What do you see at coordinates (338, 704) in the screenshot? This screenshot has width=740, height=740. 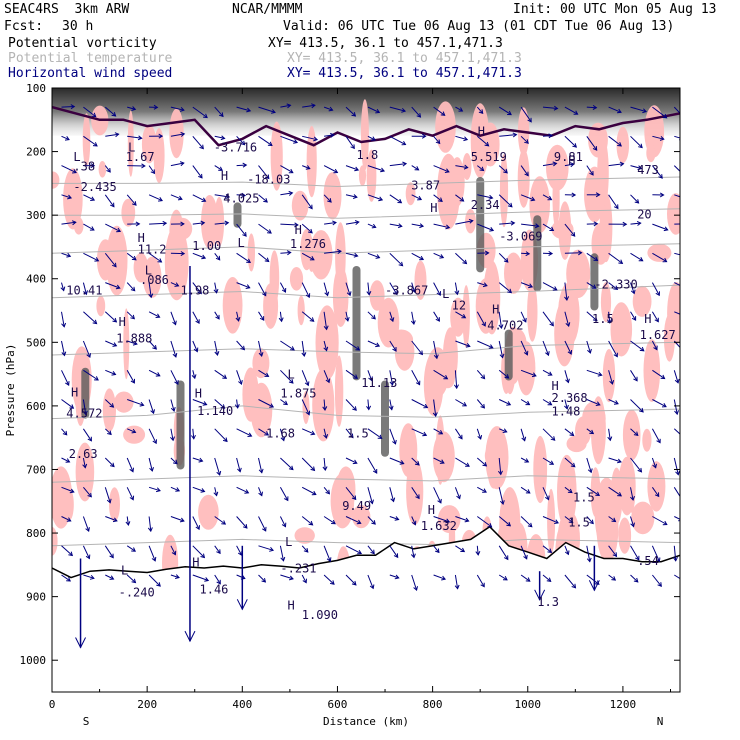 I see `x-tick-label: 600` at bounding box center [338, 704].